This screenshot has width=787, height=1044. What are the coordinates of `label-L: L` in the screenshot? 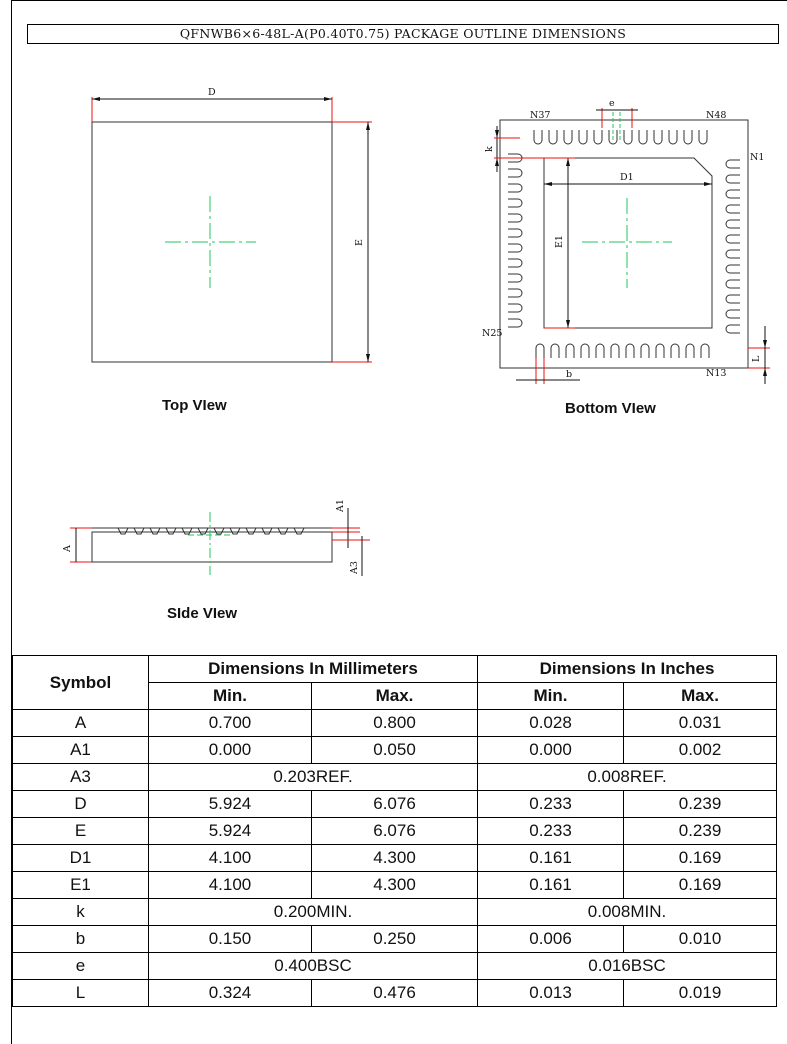 It's located at (756, 358).